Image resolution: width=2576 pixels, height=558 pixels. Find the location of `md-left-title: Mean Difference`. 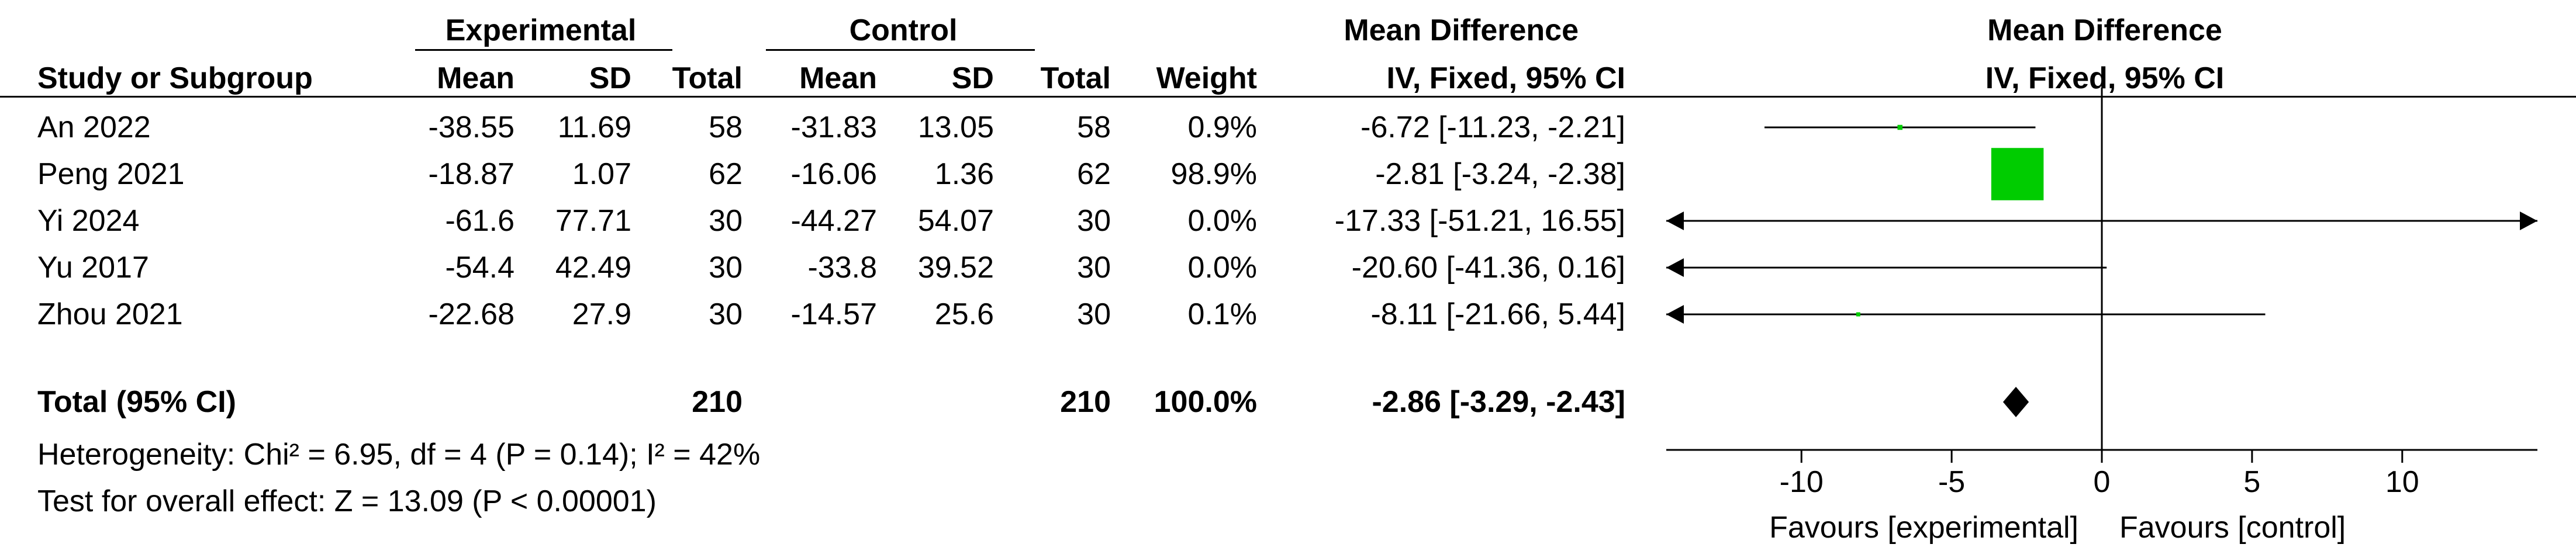

md-left-title: Mean Difference is located at coordinates (1461, 30).